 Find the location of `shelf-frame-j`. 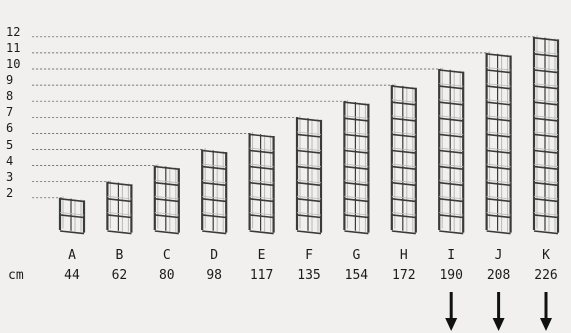

shelf-frame-j is located at coordinates (498, 143).